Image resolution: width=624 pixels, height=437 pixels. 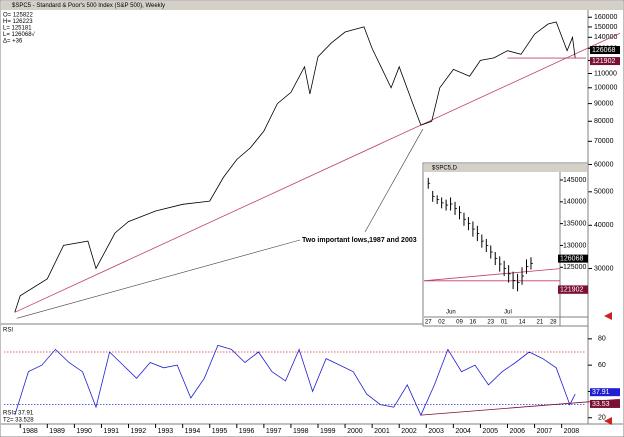 I want to click on y-tick-label: 130000, so click(x=574, y=245).